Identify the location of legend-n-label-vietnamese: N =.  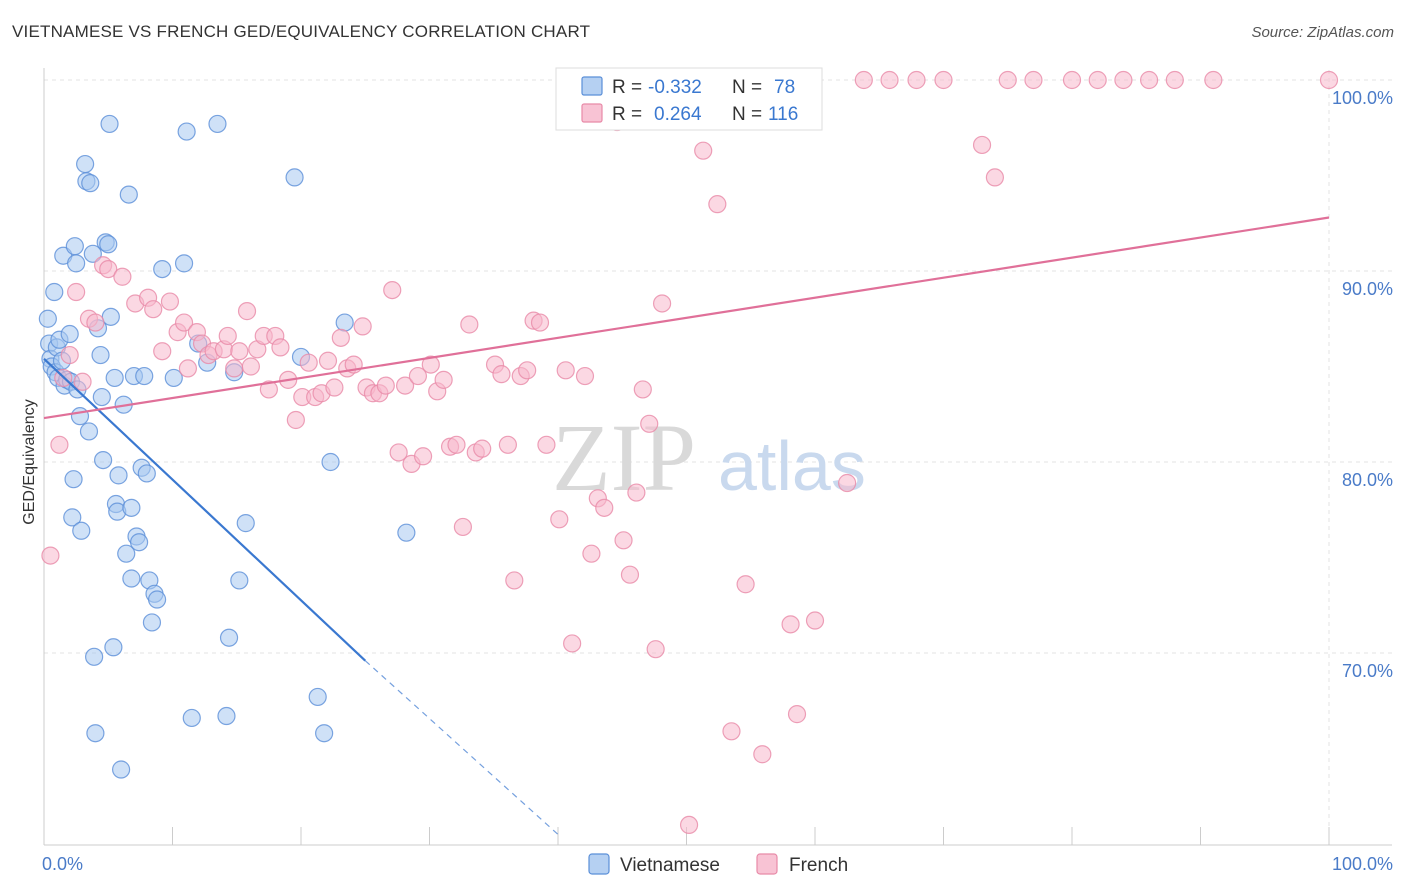
(747, 87).